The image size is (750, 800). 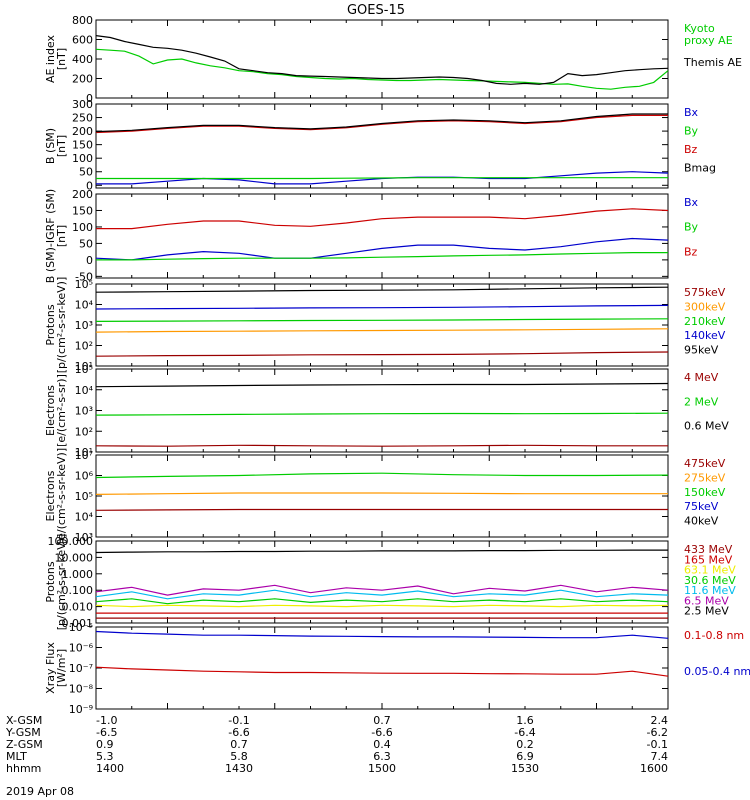 I want to click on y-axis-label: Electrons, so click(x=50, y=495).